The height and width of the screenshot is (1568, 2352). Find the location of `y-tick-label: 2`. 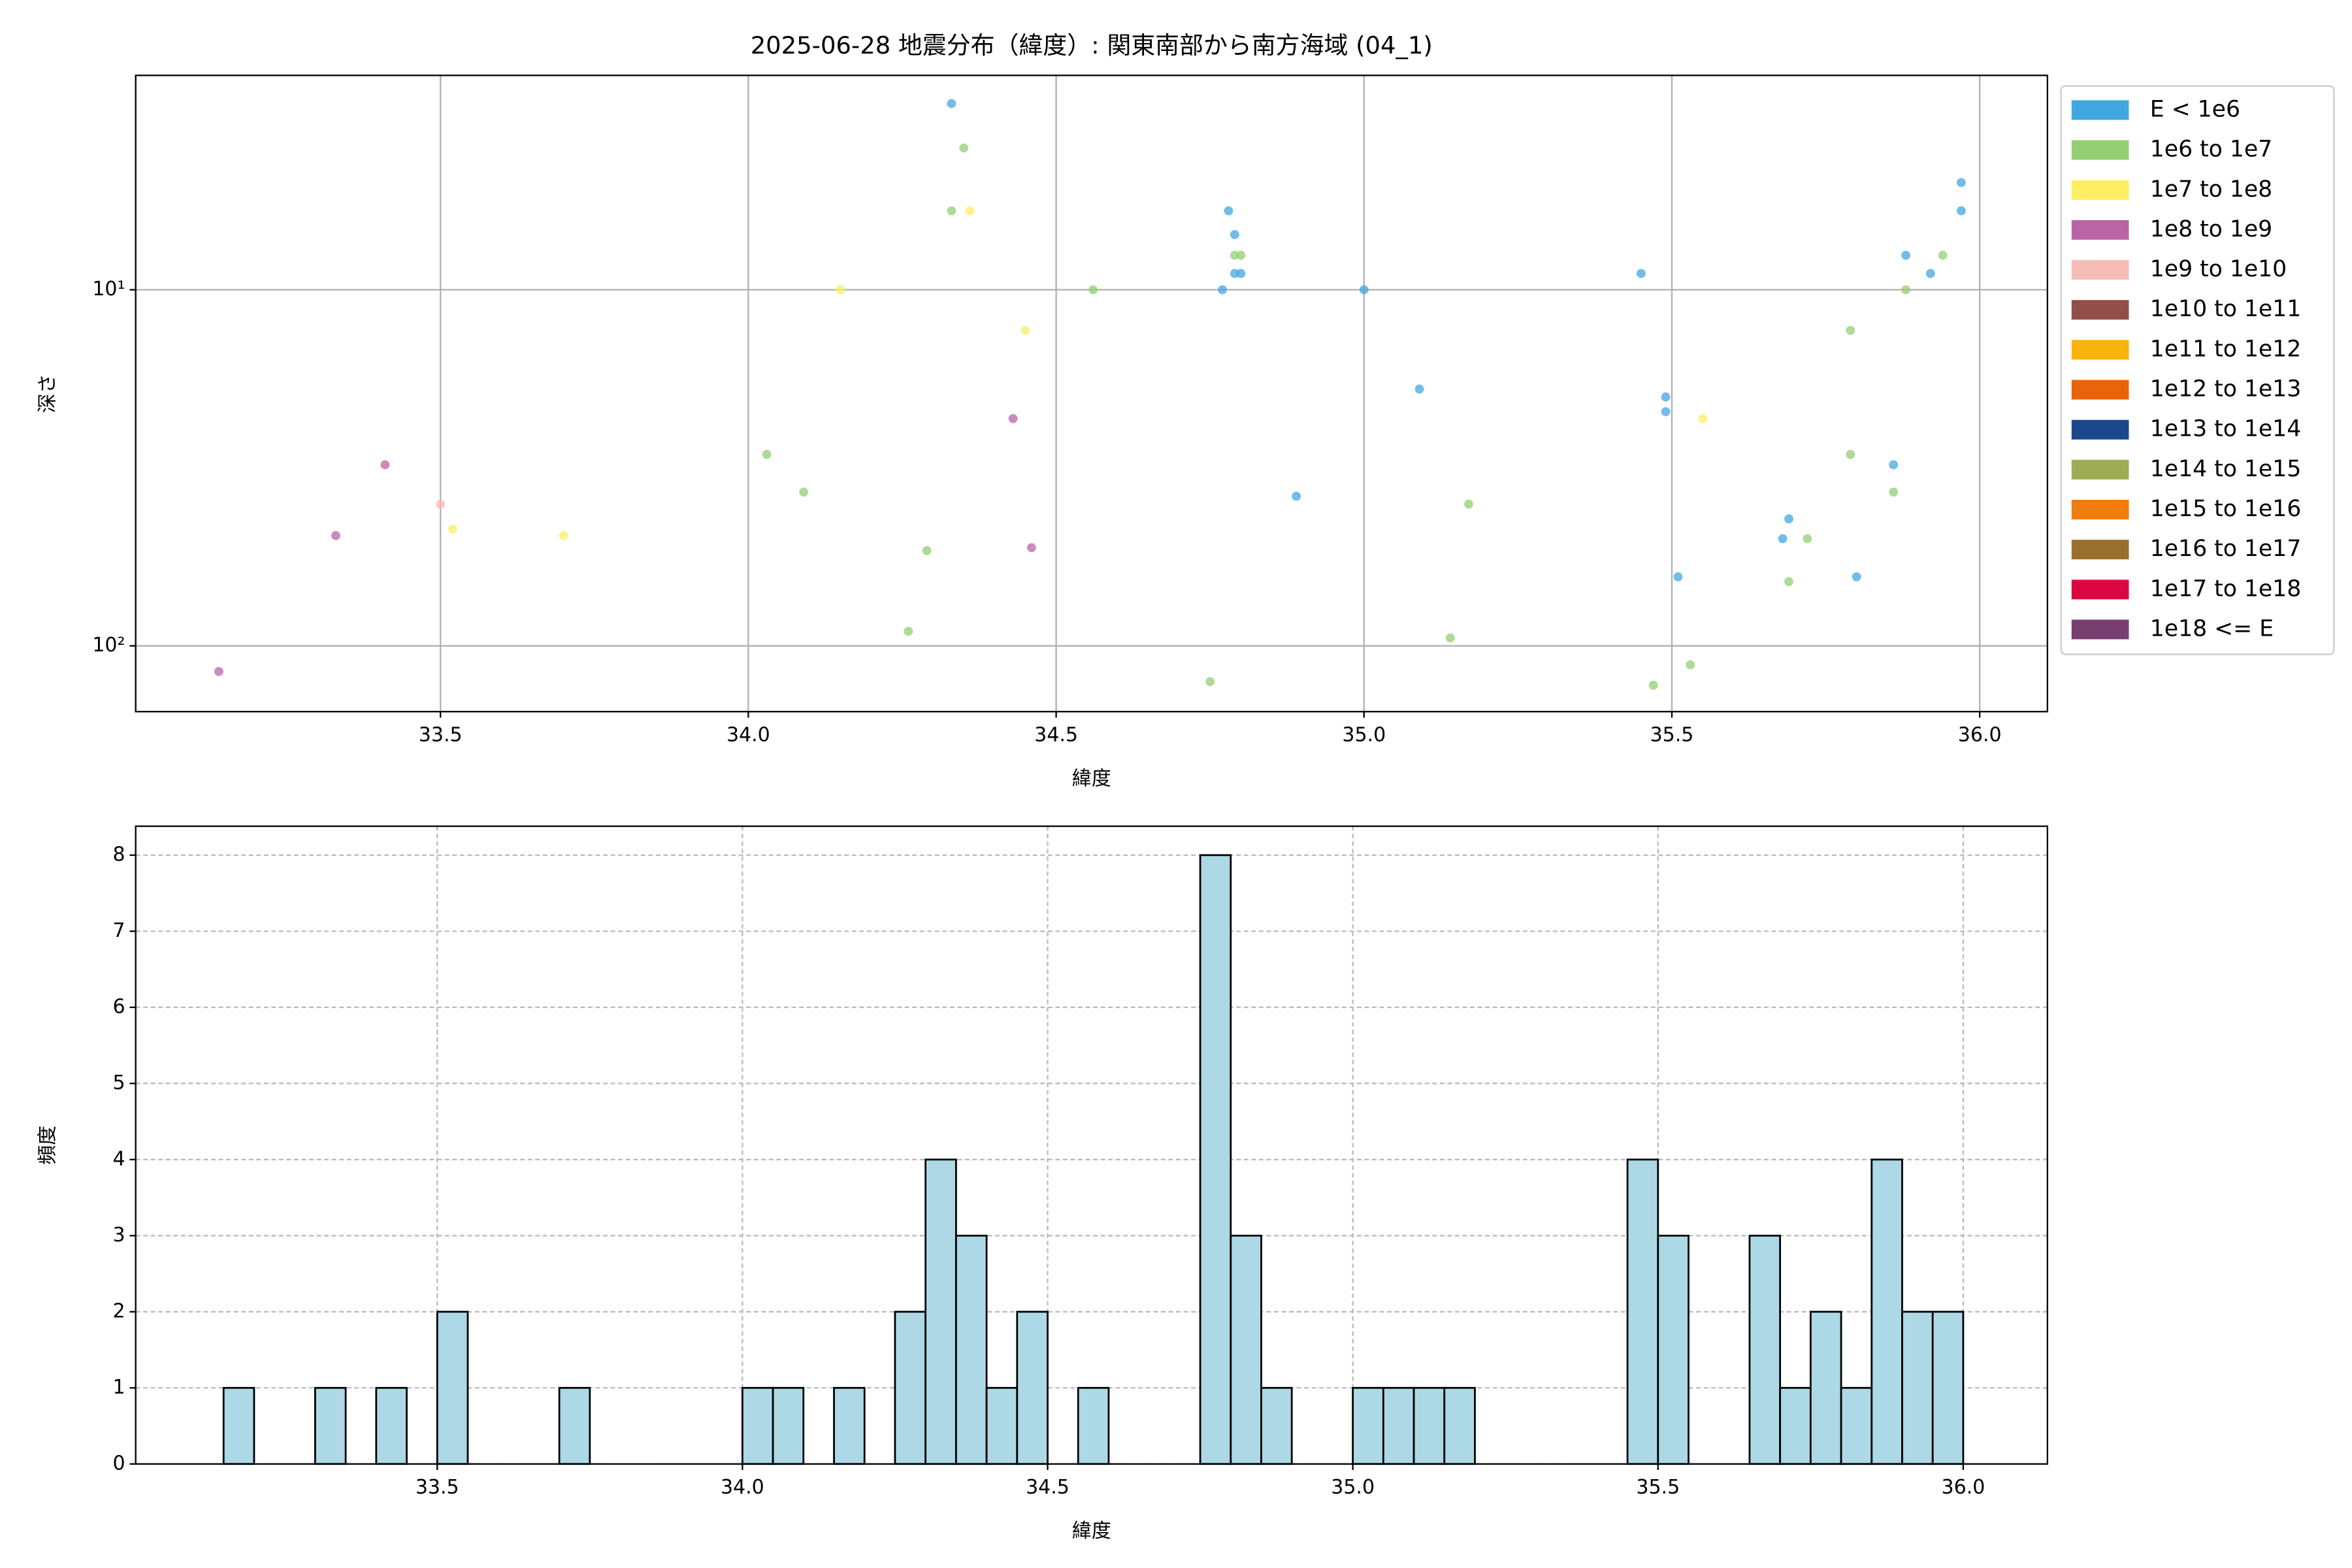

y-tick-label: 2 is located at coordinates (118, 1310).